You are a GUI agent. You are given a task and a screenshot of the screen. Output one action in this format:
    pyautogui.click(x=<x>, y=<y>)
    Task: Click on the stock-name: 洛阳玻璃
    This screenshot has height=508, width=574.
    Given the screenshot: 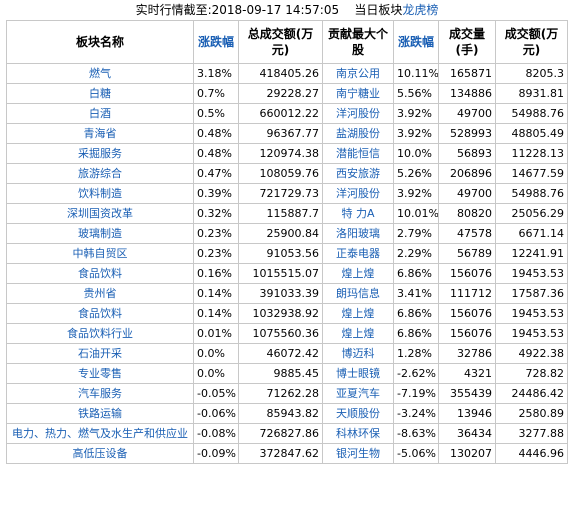 What is the action you would take?
    pyautogui.click(x=358, y=233)
    